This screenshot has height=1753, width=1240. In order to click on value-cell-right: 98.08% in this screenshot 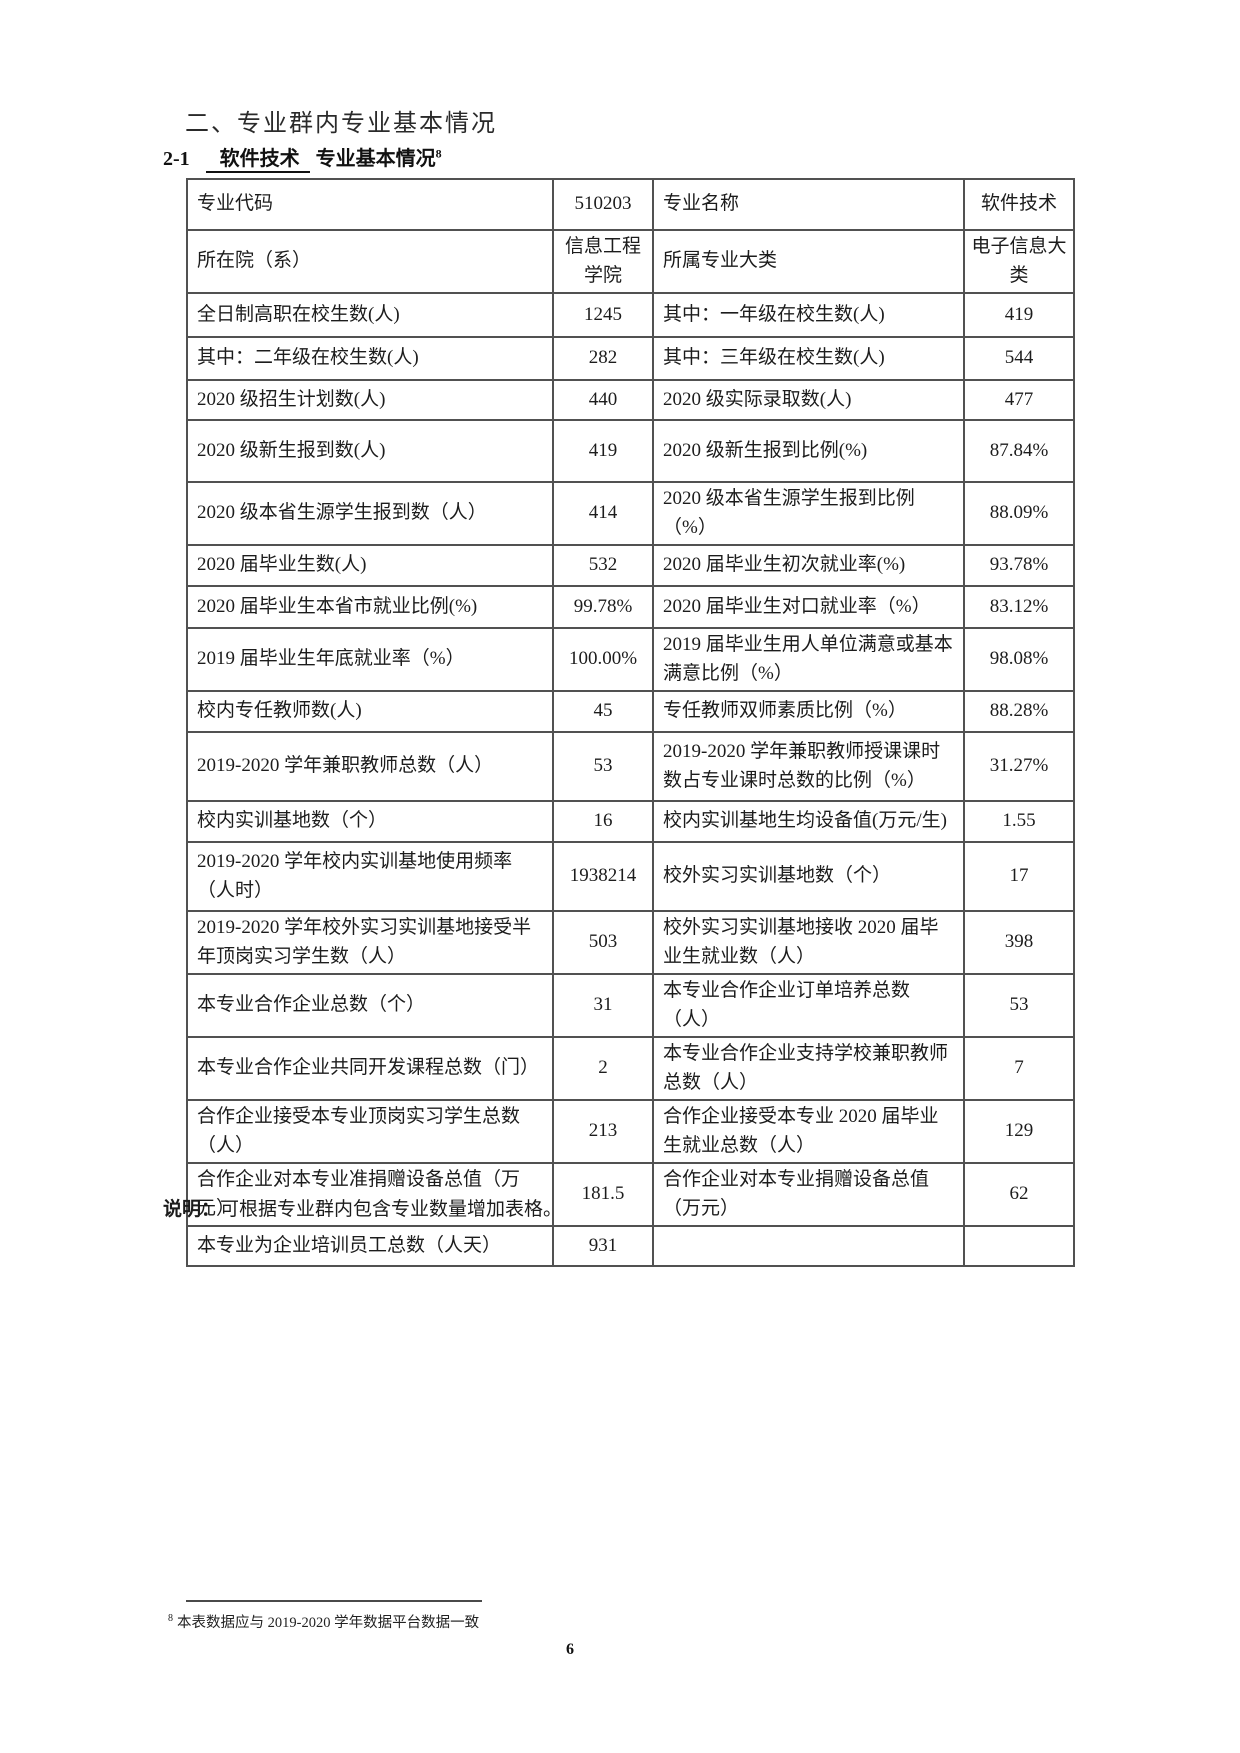, I will do `click(1019, 659)`.